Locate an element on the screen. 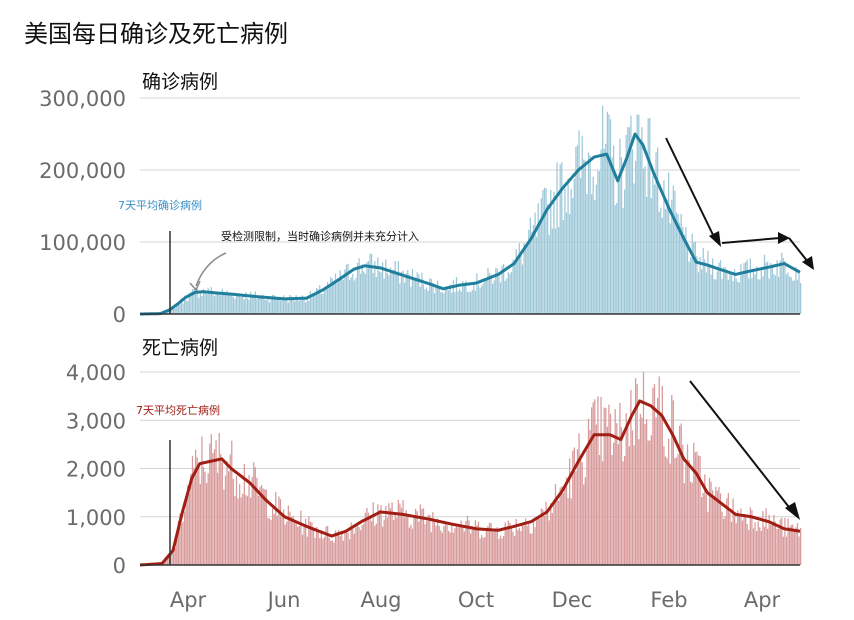  x-tick-label: Jun is located at coordinates (283, 600).